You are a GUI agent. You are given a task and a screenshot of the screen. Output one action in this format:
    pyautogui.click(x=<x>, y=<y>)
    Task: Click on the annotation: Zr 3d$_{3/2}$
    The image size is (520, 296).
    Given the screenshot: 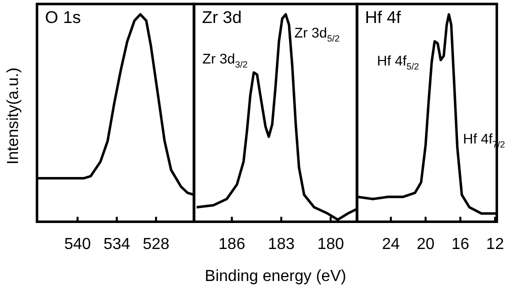 What is the action you would take?
    pyautogui.click(x=225, y=60)
    